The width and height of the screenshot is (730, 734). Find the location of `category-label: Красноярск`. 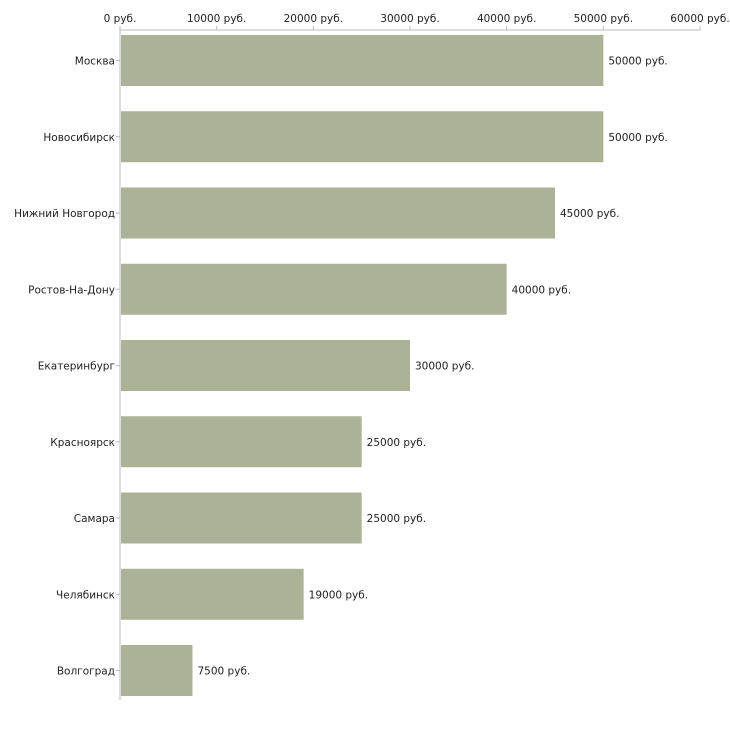

category-label: Красноярск is located at coordinates (82, 443).